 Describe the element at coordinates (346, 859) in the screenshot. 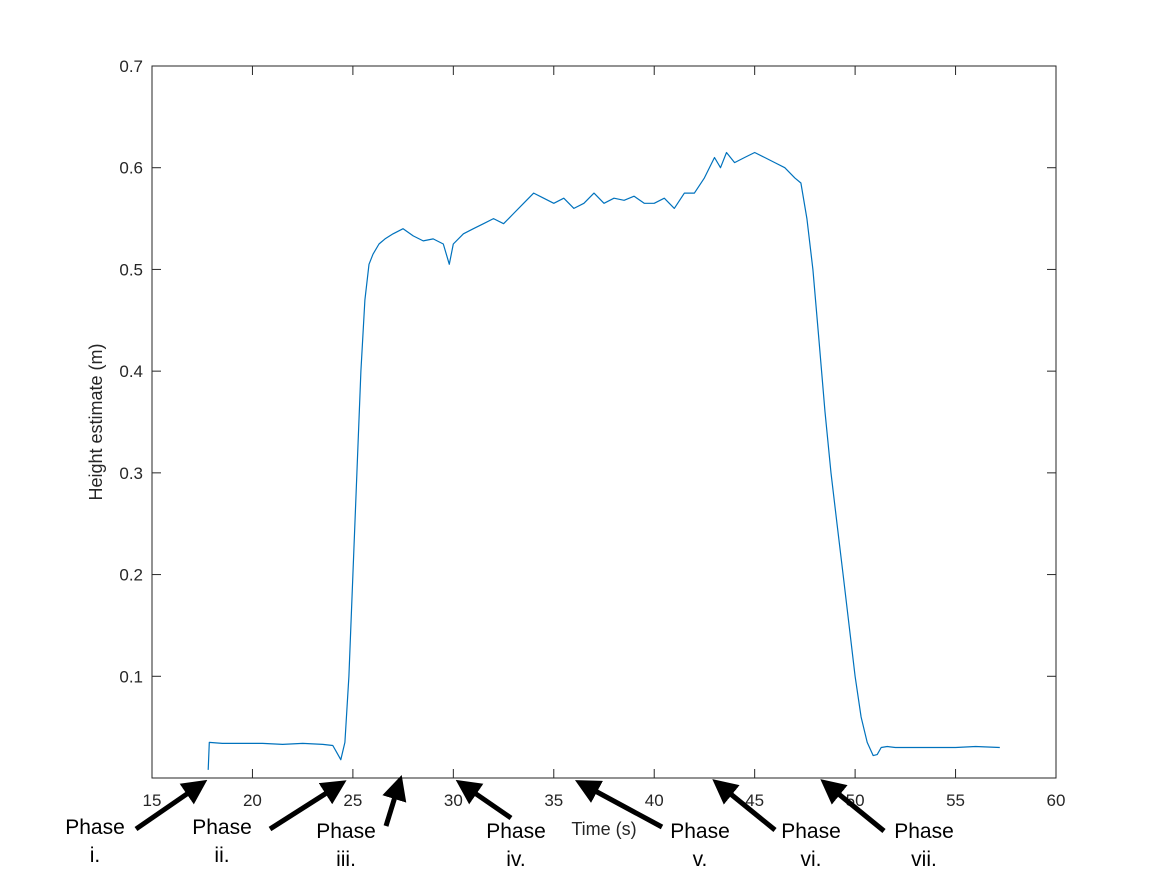

I see `phase-number: iii.` at that location.